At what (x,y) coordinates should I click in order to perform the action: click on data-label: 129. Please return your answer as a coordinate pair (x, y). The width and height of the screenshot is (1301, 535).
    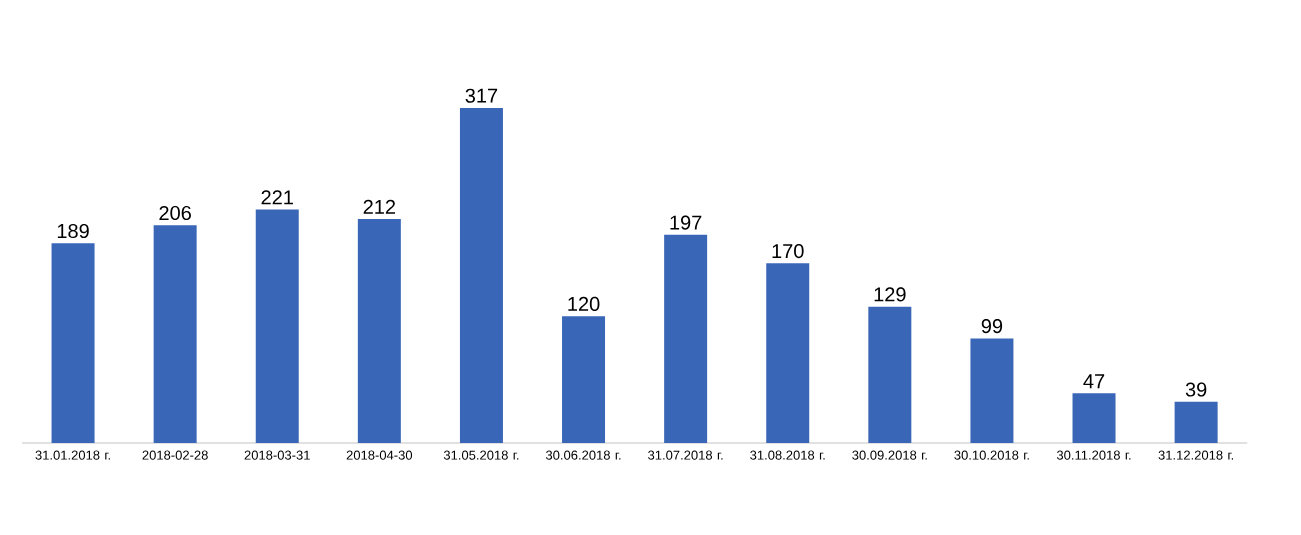
    Looking at the image, I should click on (890, 294).